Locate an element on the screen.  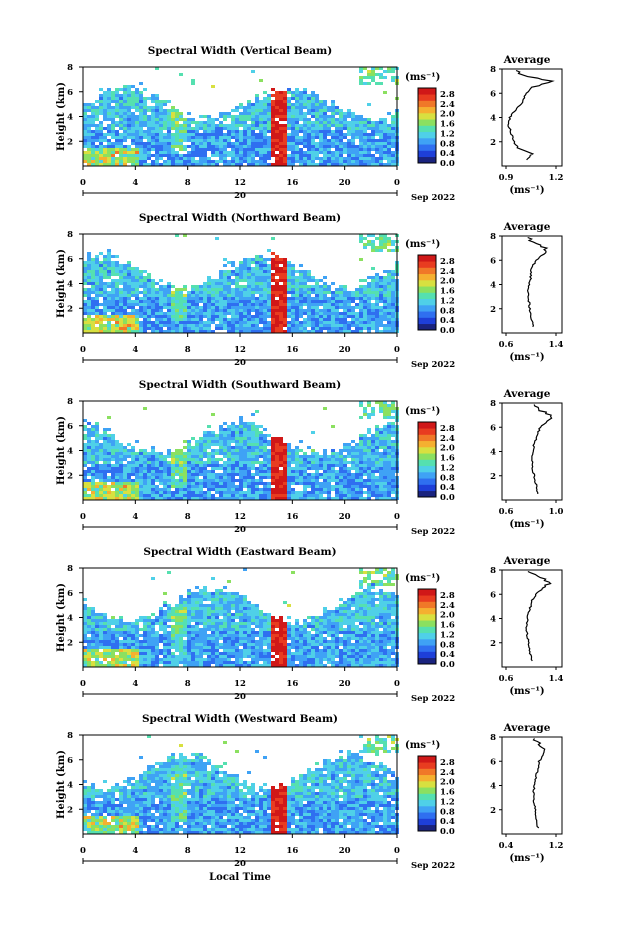
x-tick-label: 4 is located at coordinates (135, 517).